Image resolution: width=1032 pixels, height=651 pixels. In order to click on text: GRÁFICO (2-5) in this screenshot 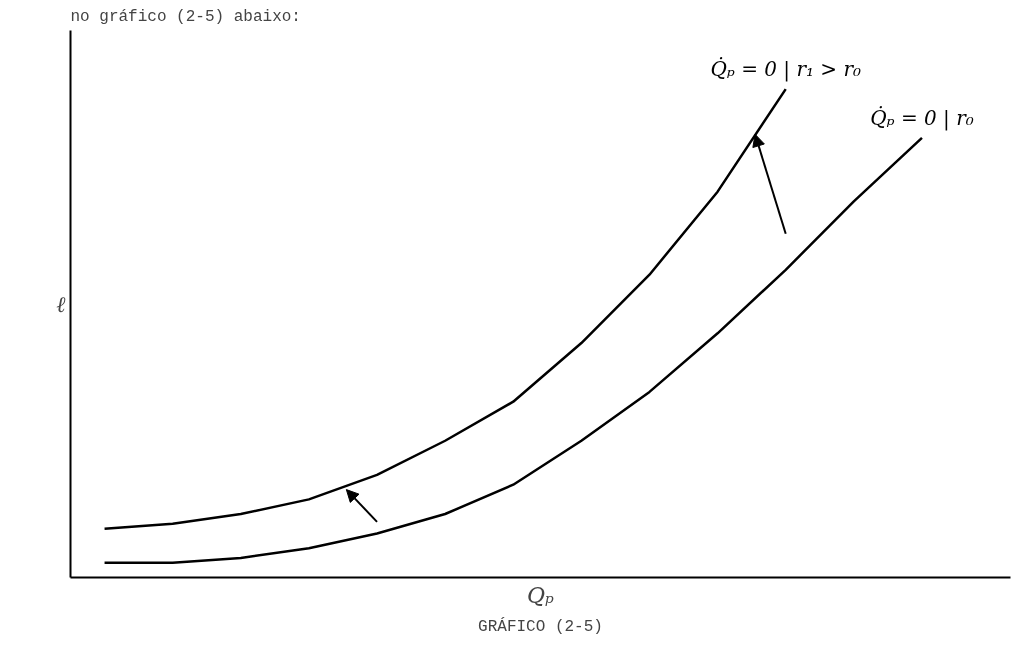, I will do `click(540, 626)`.